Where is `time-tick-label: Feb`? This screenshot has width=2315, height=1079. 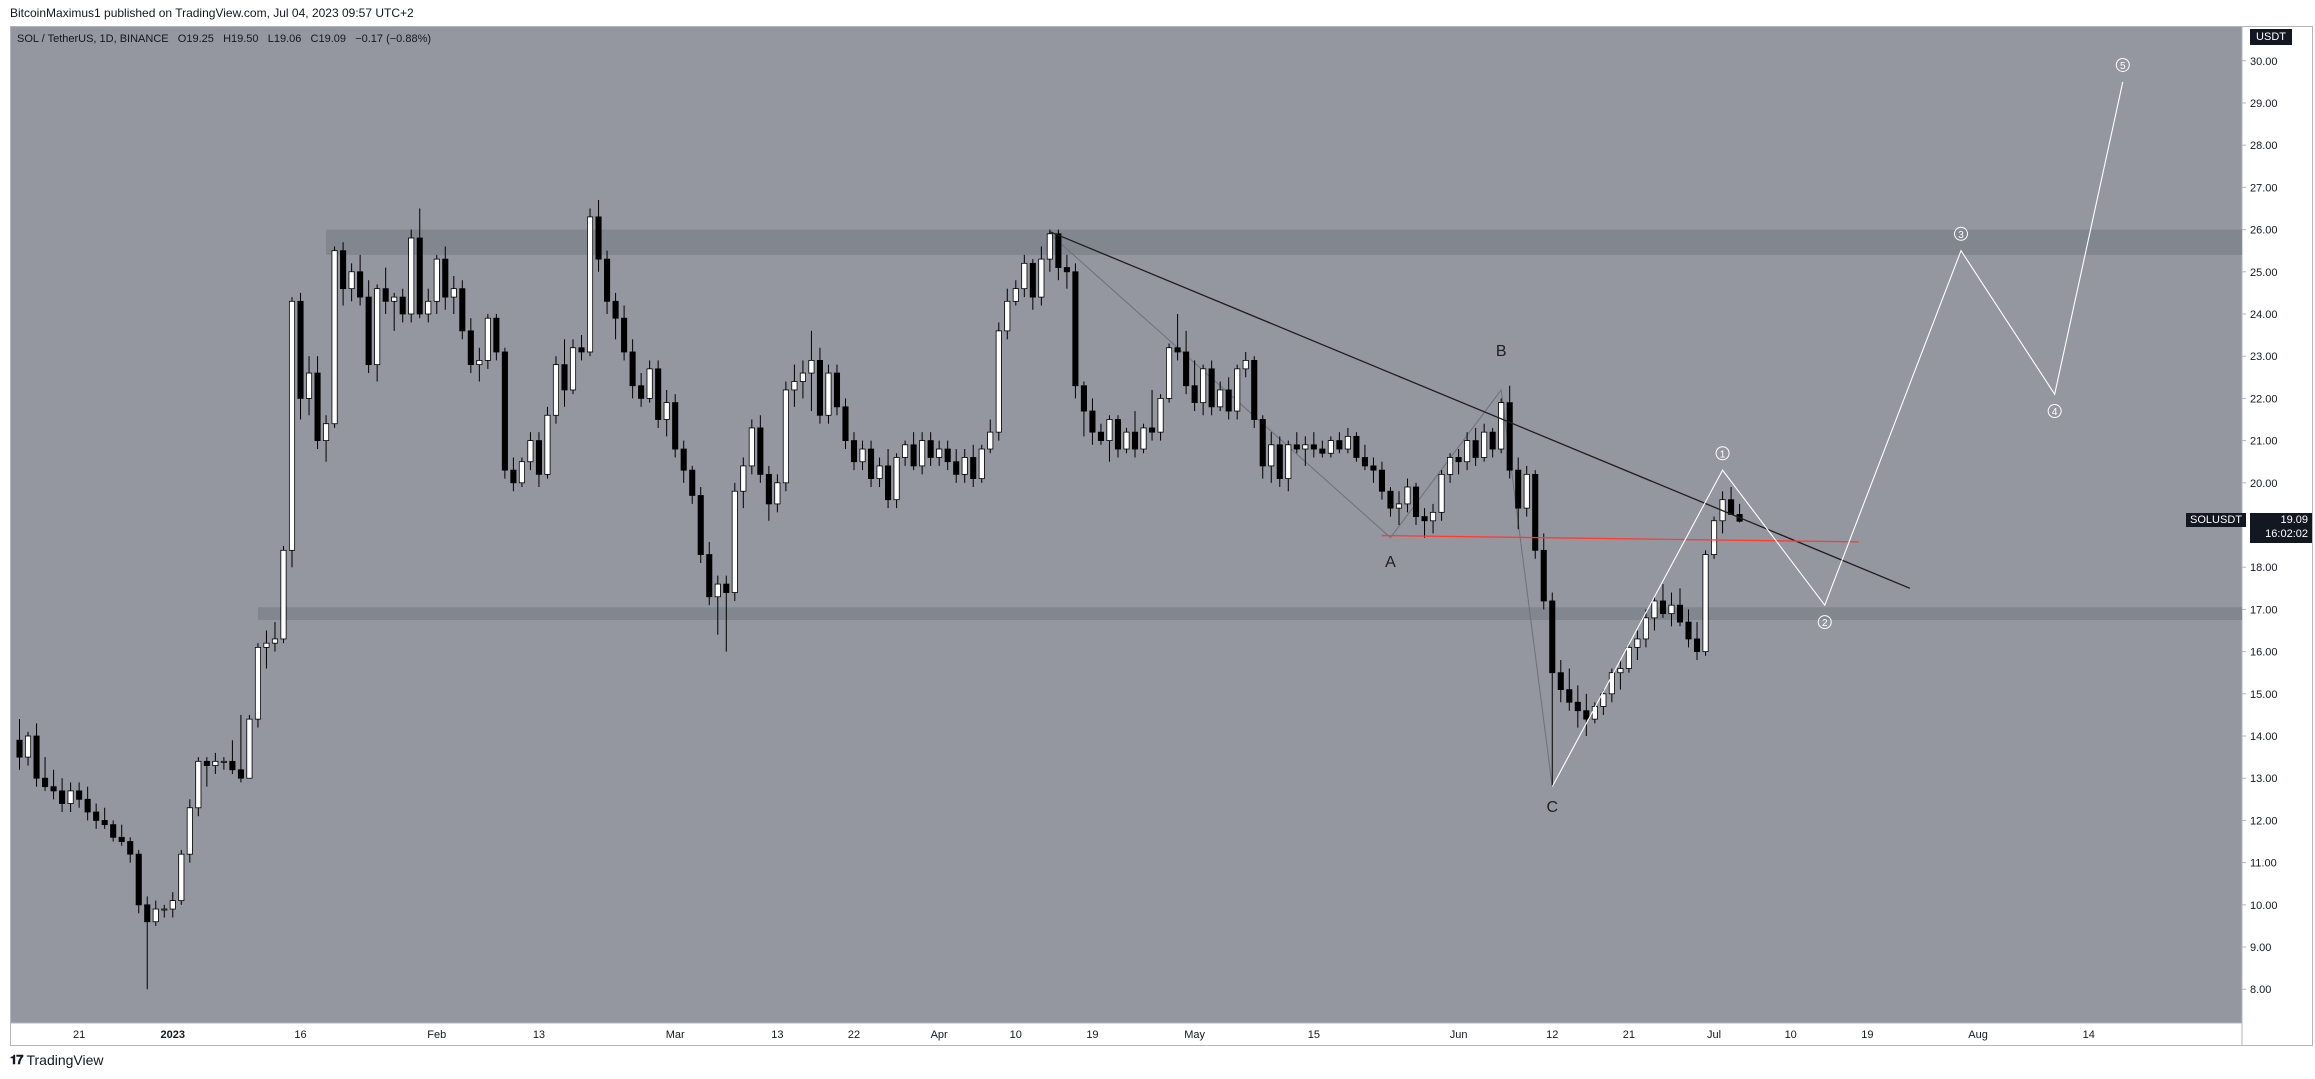
time-tick-label: Feb is located at coordinates (436, 1035).